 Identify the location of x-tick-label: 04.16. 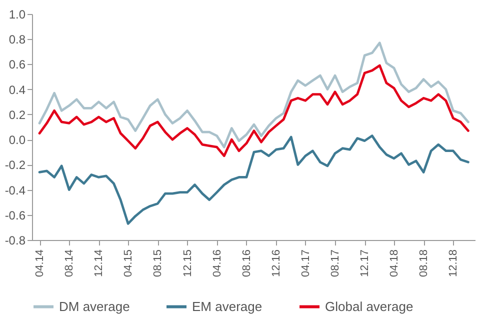
(217, 264).